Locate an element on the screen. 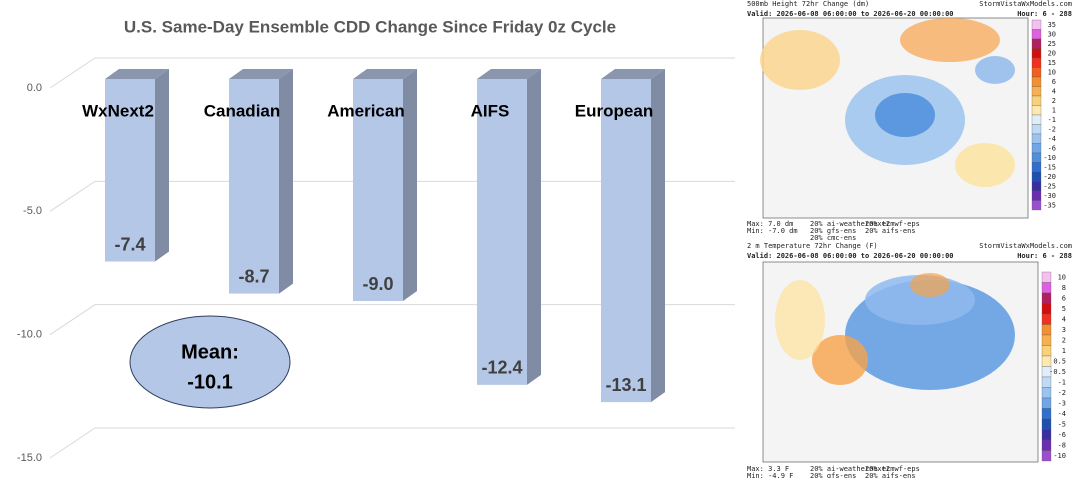 Image resolution: width=1073 pixels, height=478 pixels. colorbar-label: -10 is located at coordinates (1049, 158).